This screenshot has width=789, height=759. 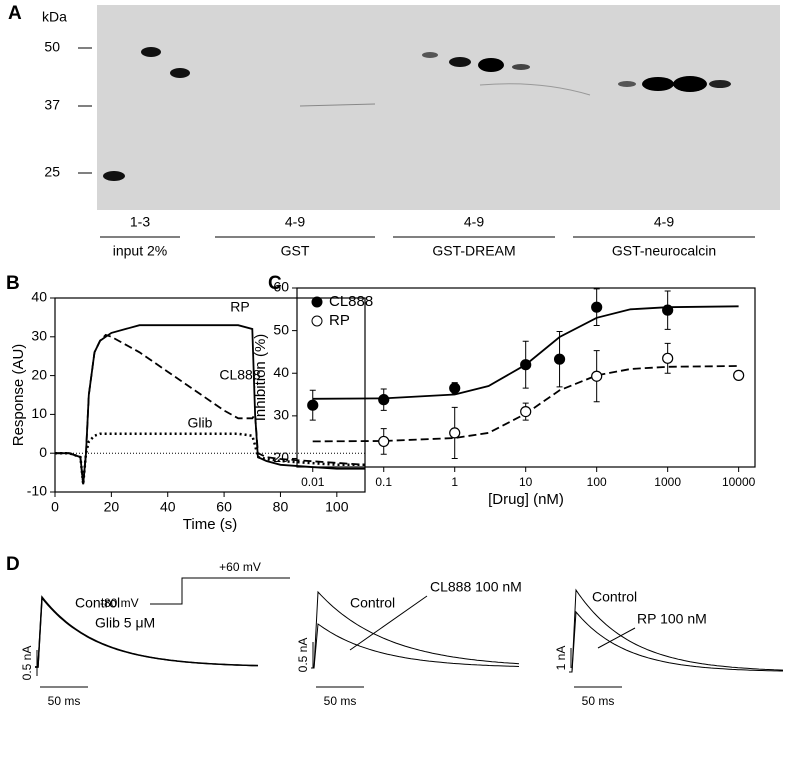 What do you see at coordinates (140, 251) in the screenshot?
I see `lane-label: input 2%` at bounding box center [140, 251].